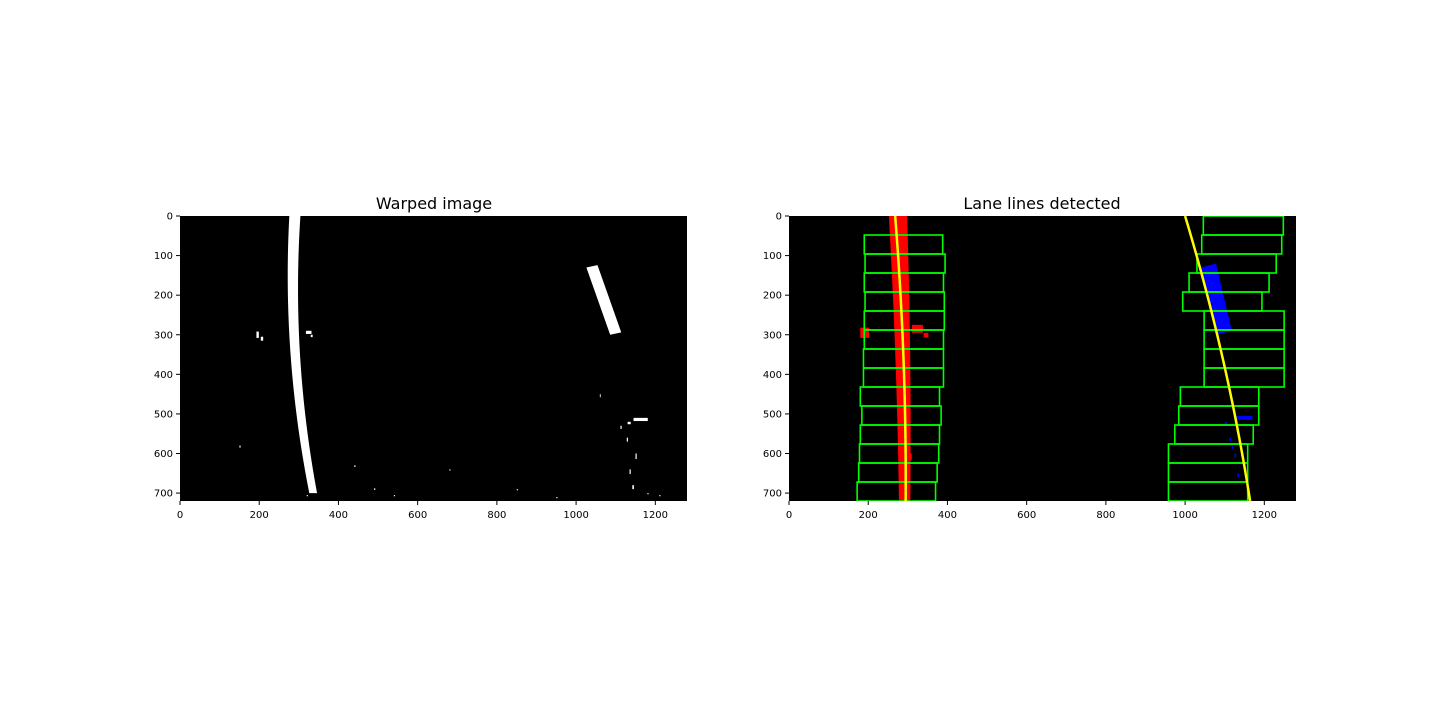 The height and width of the screenshot is (720, 1440). What do you see at coordinates (163, 296) in the screenshot?
I see `y-tick-label: 200` at bounding box center [163, 296].